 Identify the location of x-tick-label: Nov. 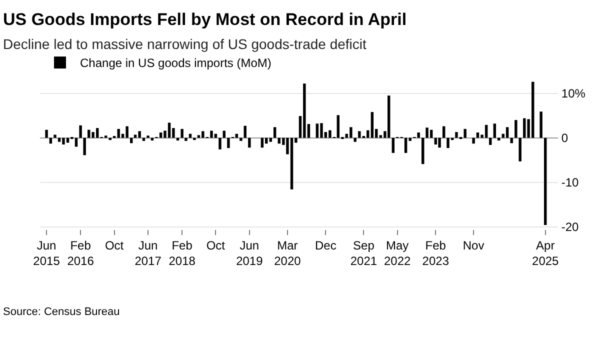
(473, 245).